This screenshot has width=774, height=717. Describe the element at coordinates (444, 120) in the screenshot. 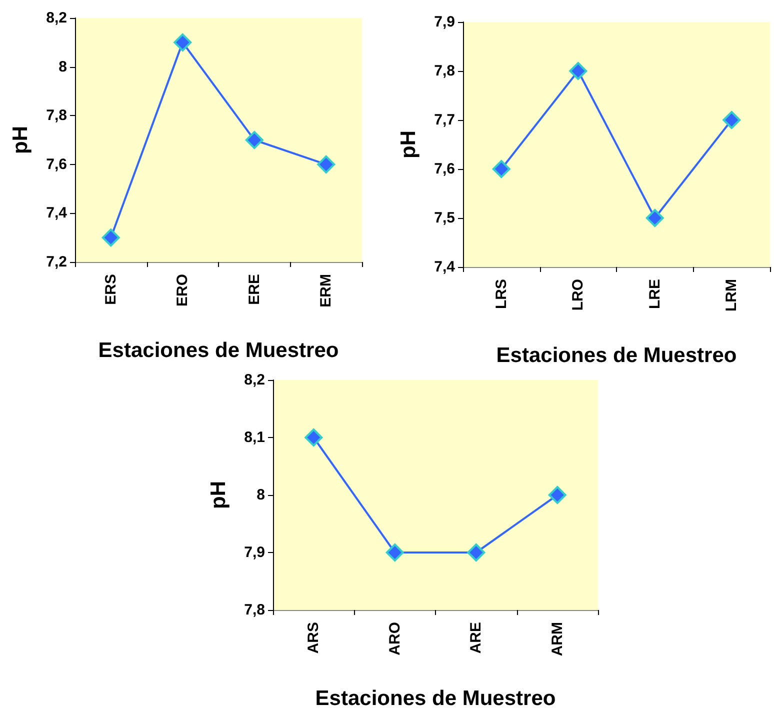

I see `y-tick-label: 7,7` at that location.